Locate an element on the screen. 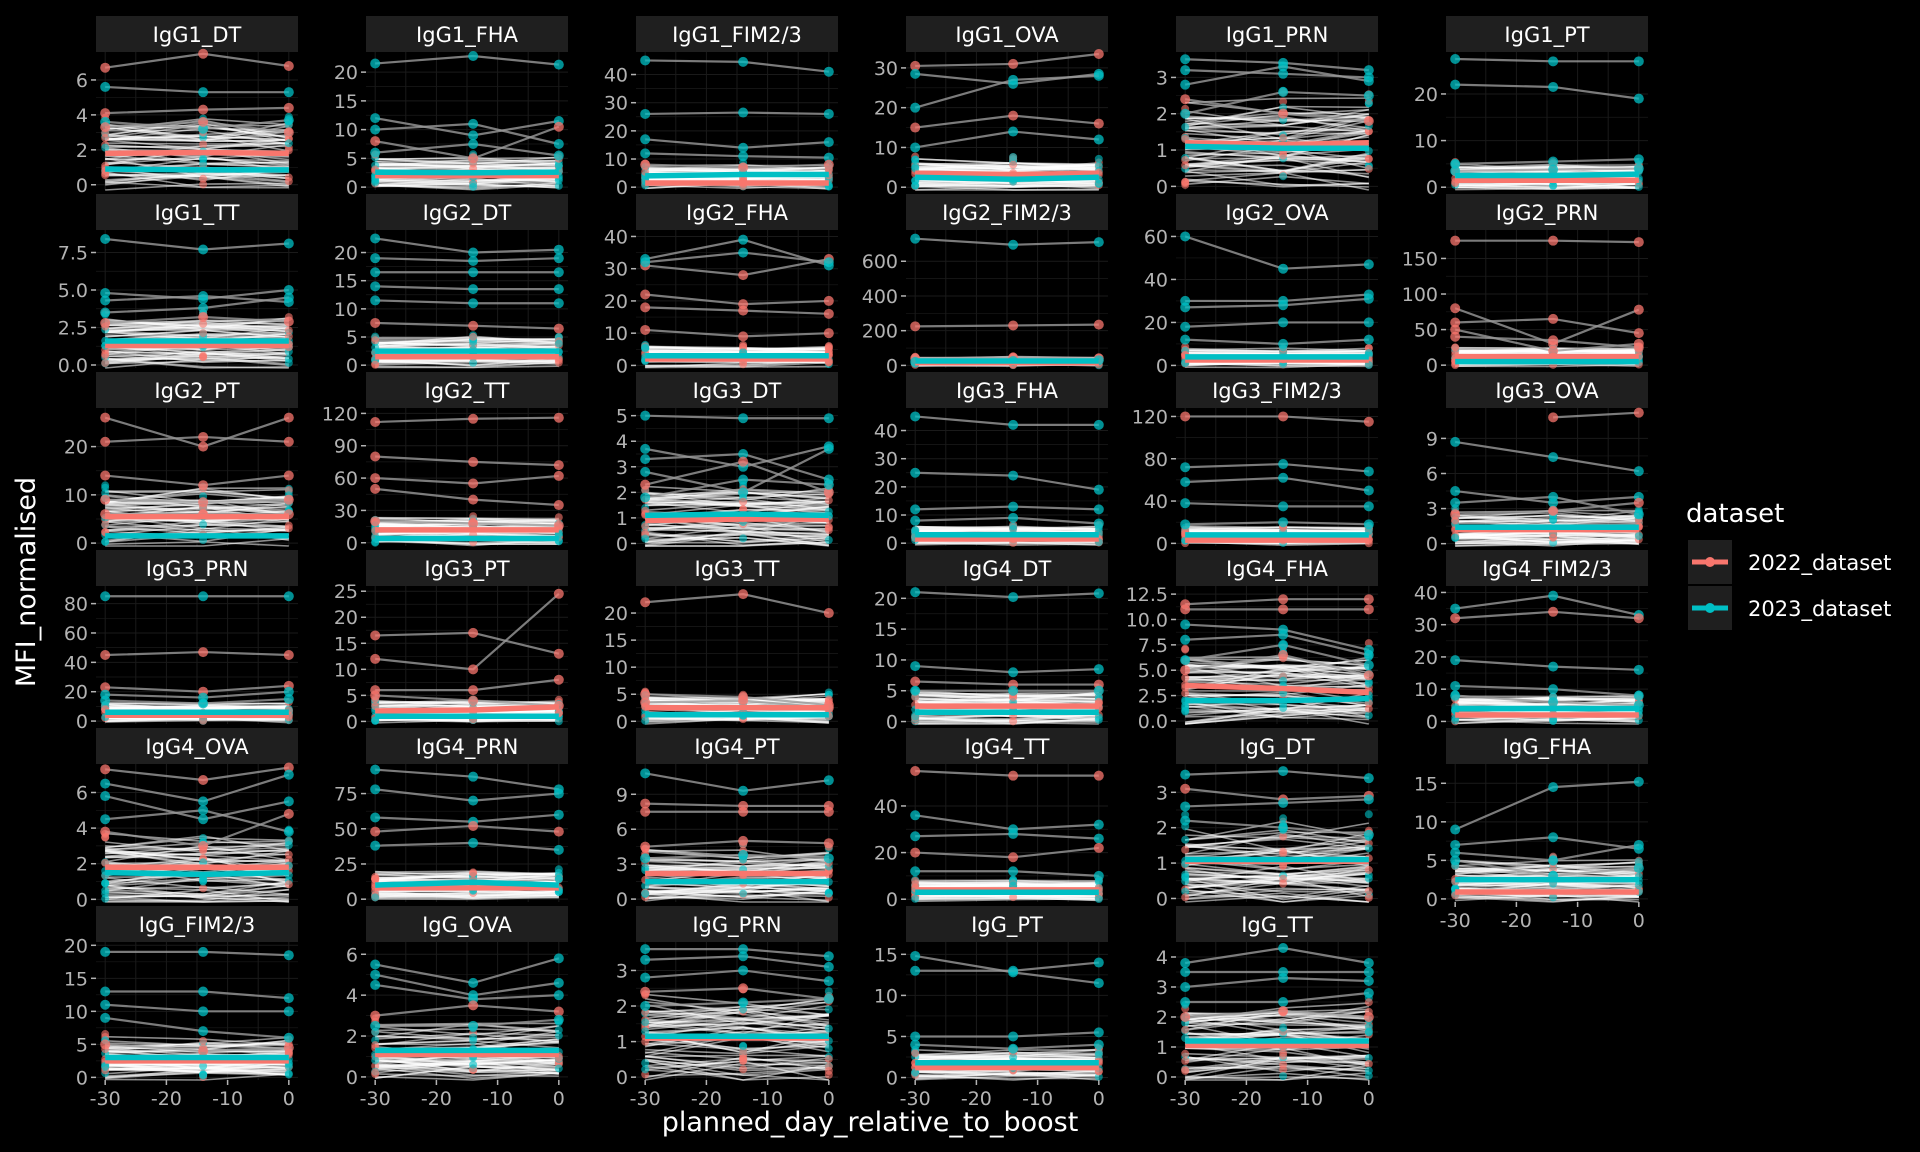 The height and width of the screenshot is (1152, 1920). y-tick-label: 10.0 is located at coordinates (1147, 620).